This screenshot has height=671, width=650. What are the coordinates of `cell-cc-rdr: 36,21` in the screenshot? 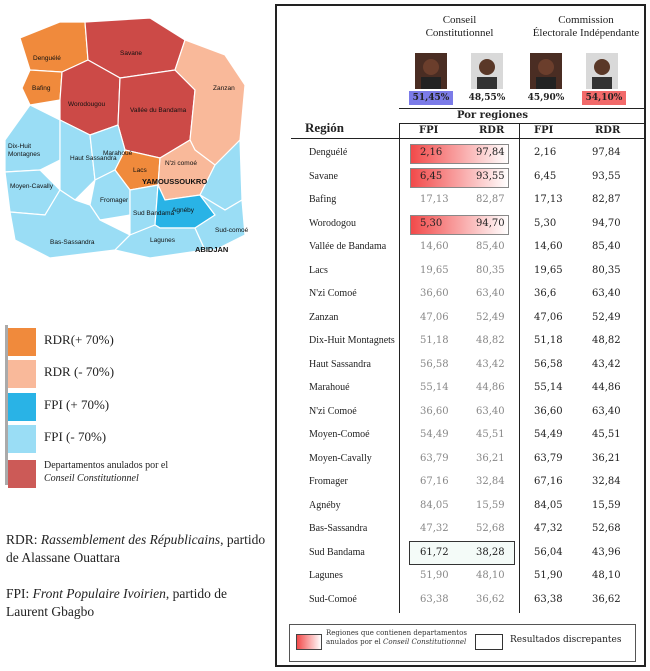 It's located at (490, 458).